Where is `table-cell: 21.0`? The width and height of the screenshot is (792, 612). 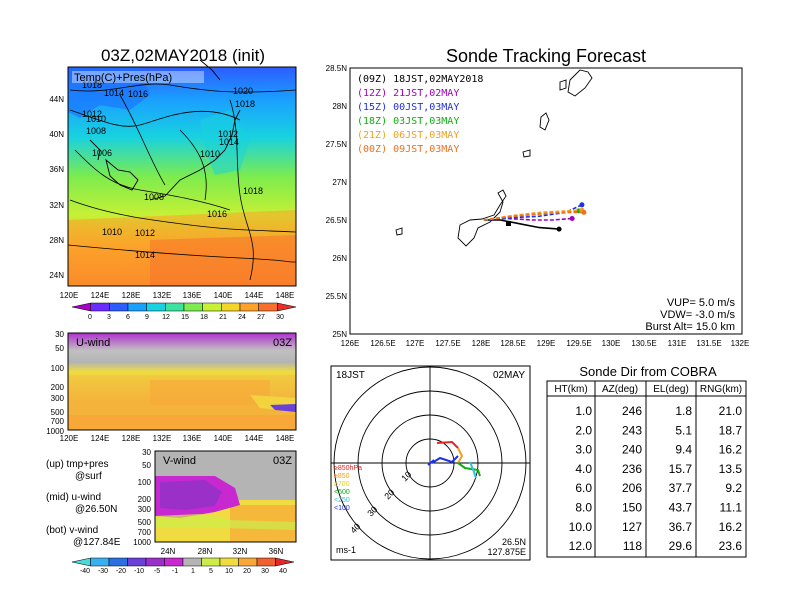
table-cell: 21.0 is located at coordinates (731, 411).